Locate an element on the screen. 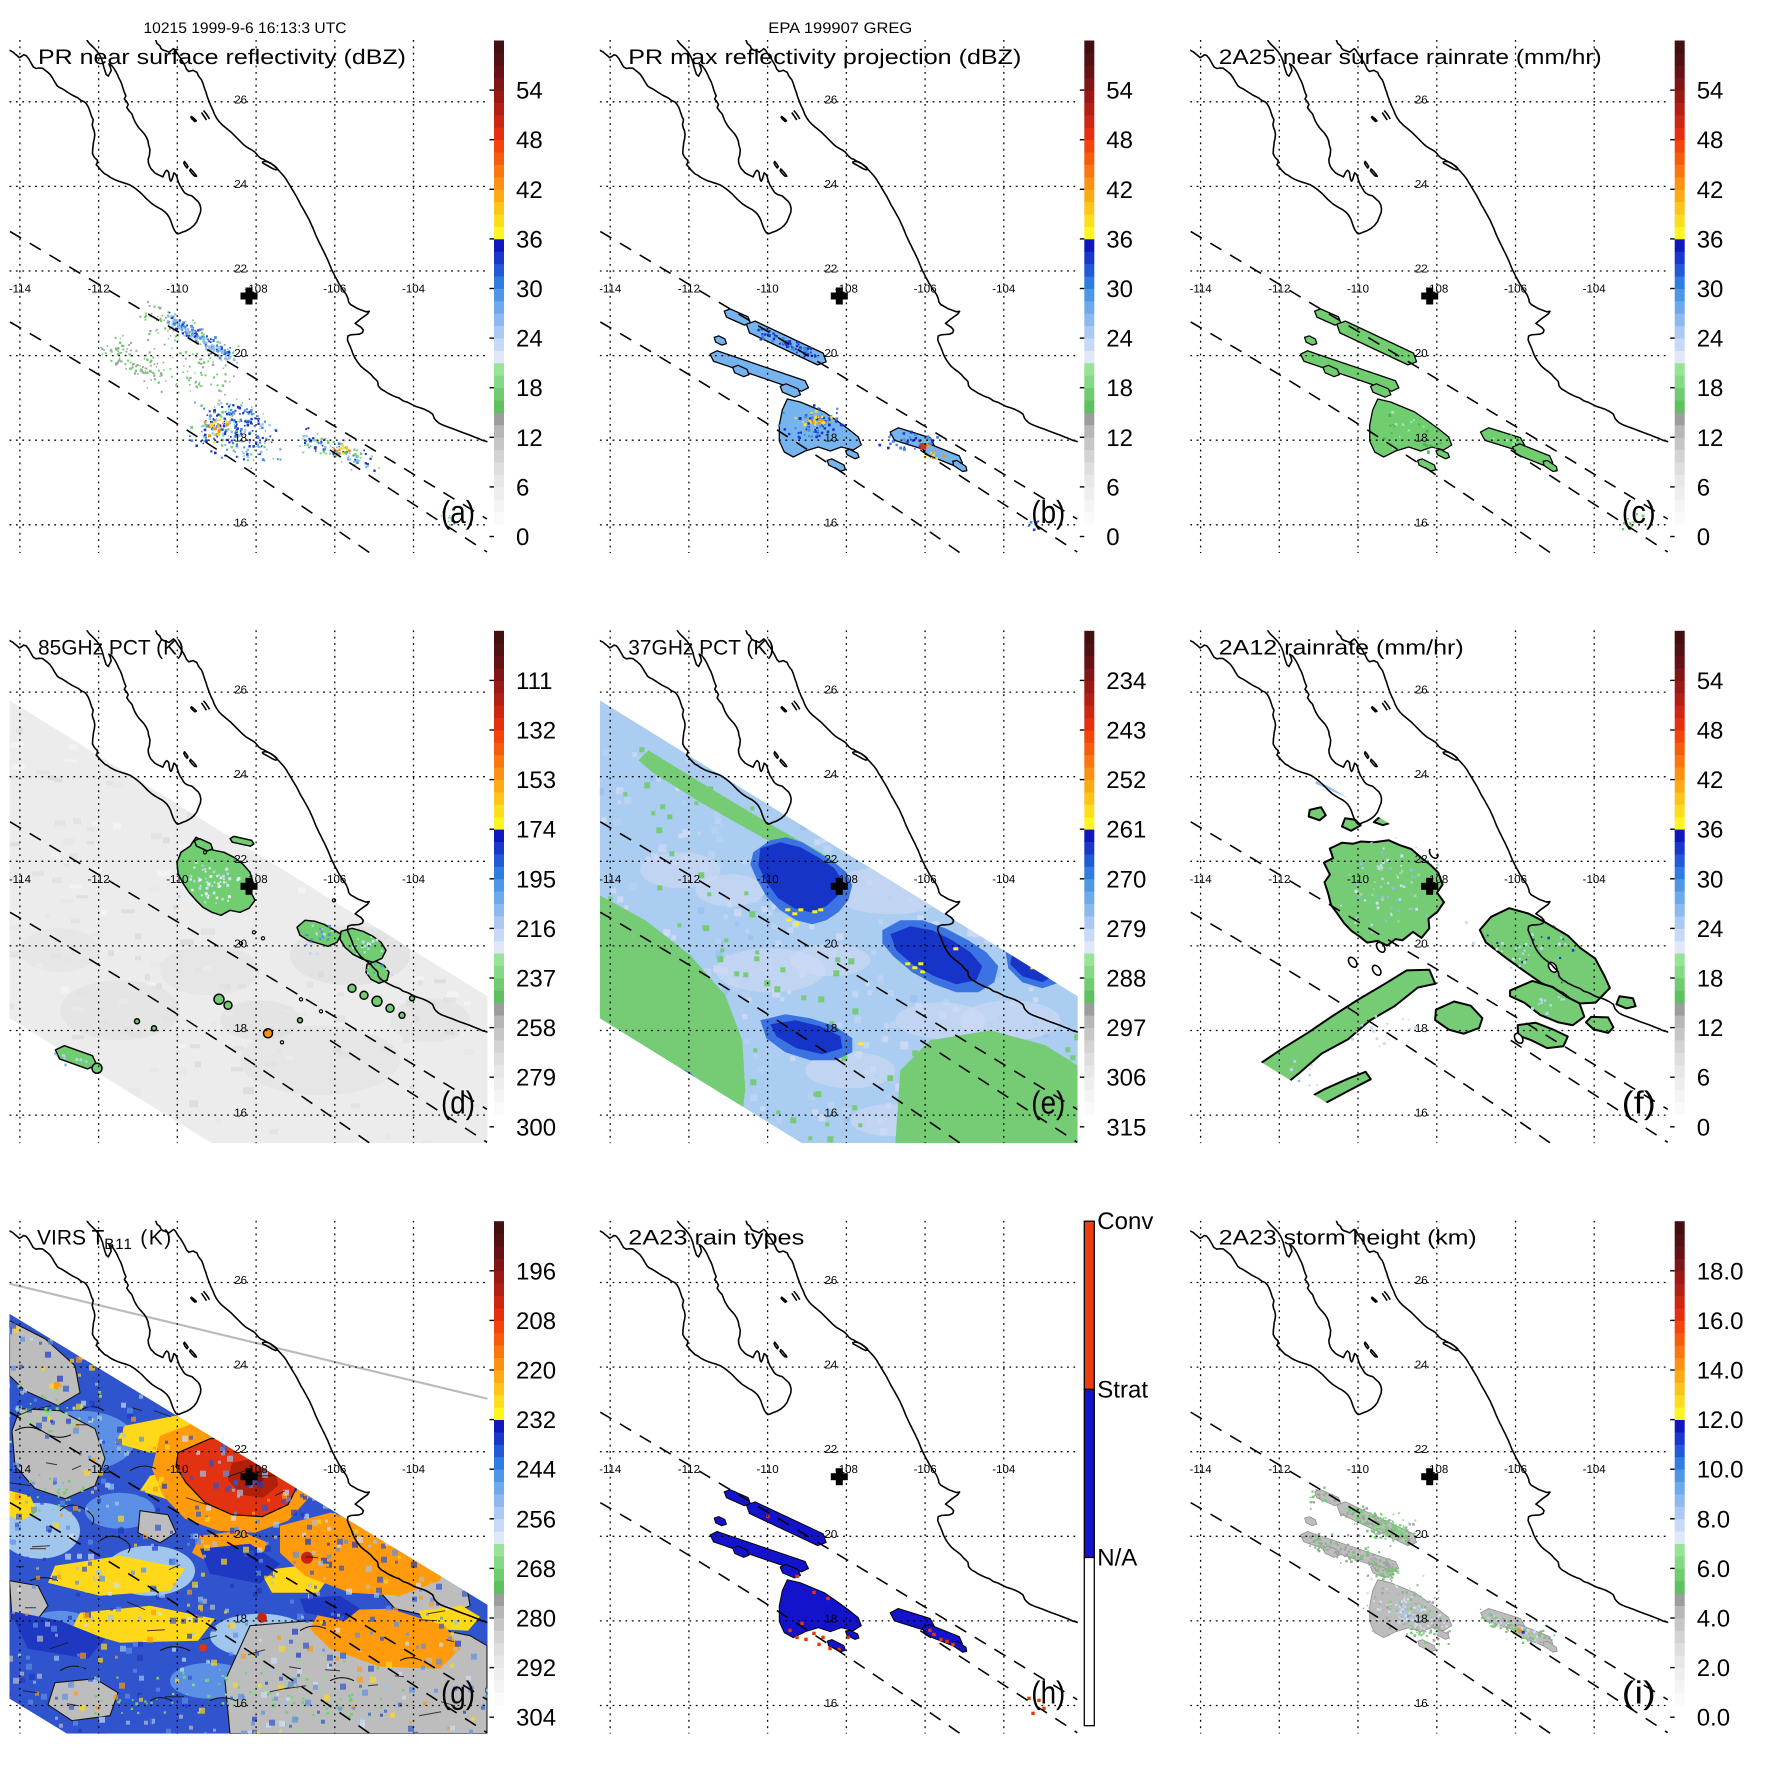  svg-text: VIRS TB11 (K) is located at coordinates (105, 1240).